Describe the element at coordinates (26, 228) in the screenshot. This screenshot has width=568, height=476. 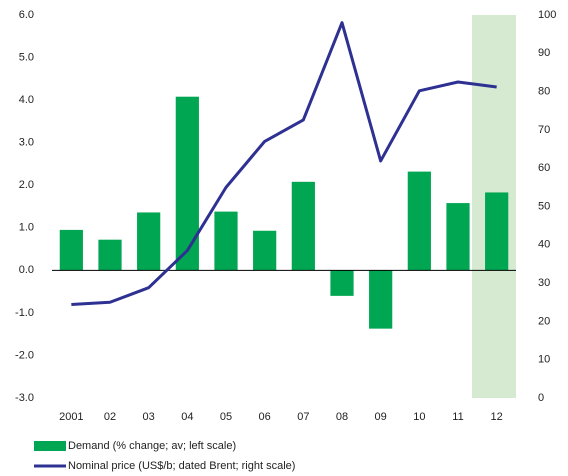
I see `y-tick-label: 1.0` at that location.